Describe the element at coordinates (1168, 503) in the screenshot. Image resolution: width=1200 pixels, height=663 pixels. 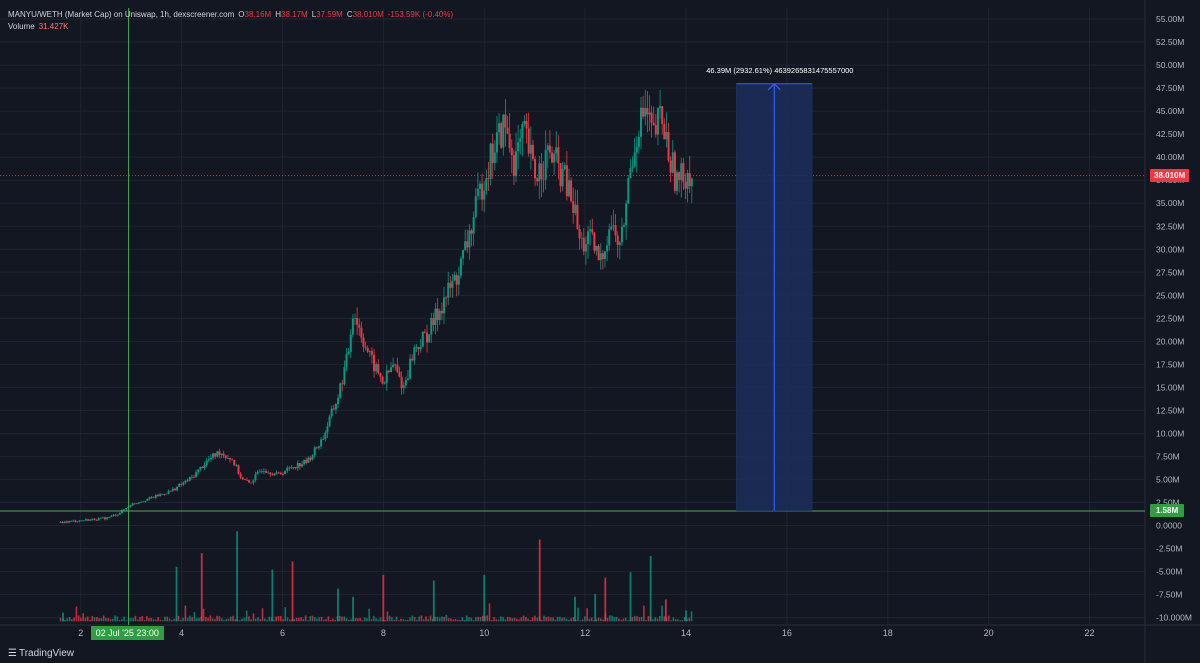
I see `y-tick-label: 2.50M` at that location.